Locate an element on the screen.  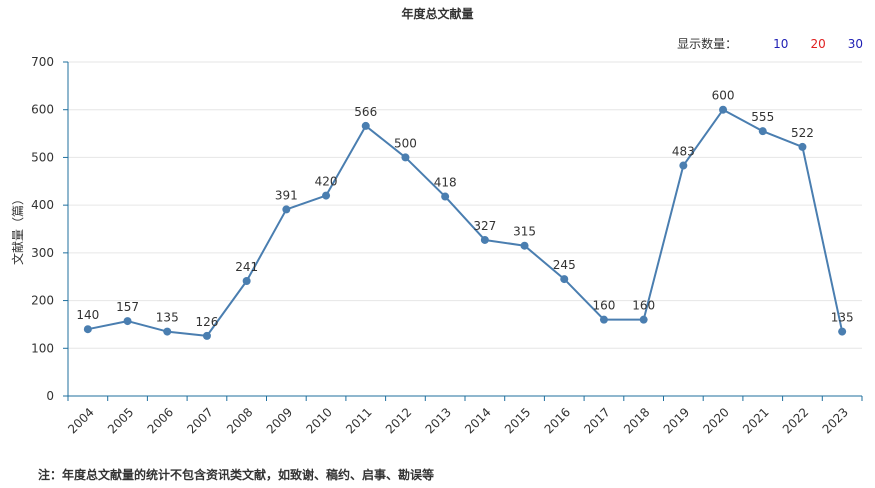
y-tick-label: 600 is located at coordinates (42, 110).